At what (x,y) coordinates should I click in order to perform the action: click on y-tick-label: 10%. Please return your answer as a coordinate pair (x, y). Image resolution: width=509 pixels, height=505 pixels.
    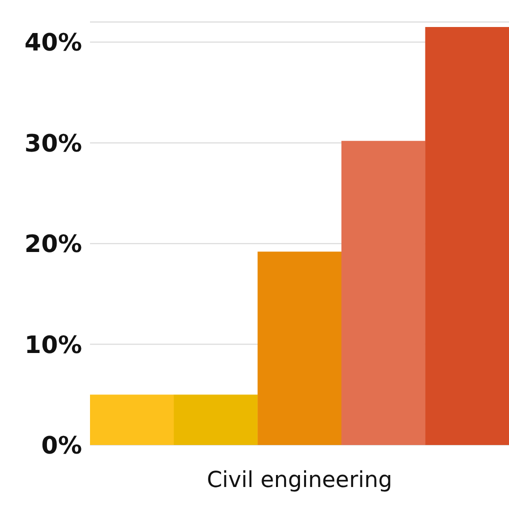
    Looking at the image, I should click on (53, 344).